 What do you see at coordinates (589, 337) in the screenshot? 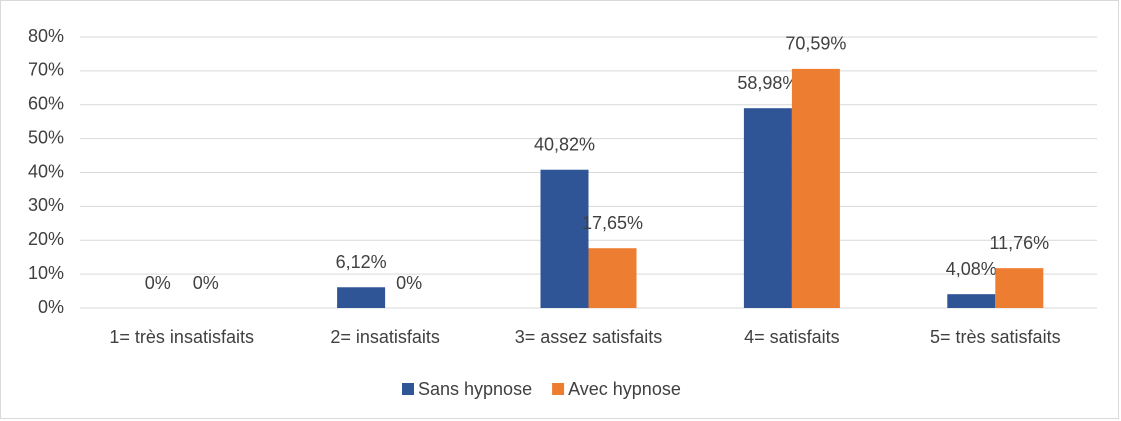
I see `x-tick-label: 3= assez satisfaits` at bounding box center [589, 337].